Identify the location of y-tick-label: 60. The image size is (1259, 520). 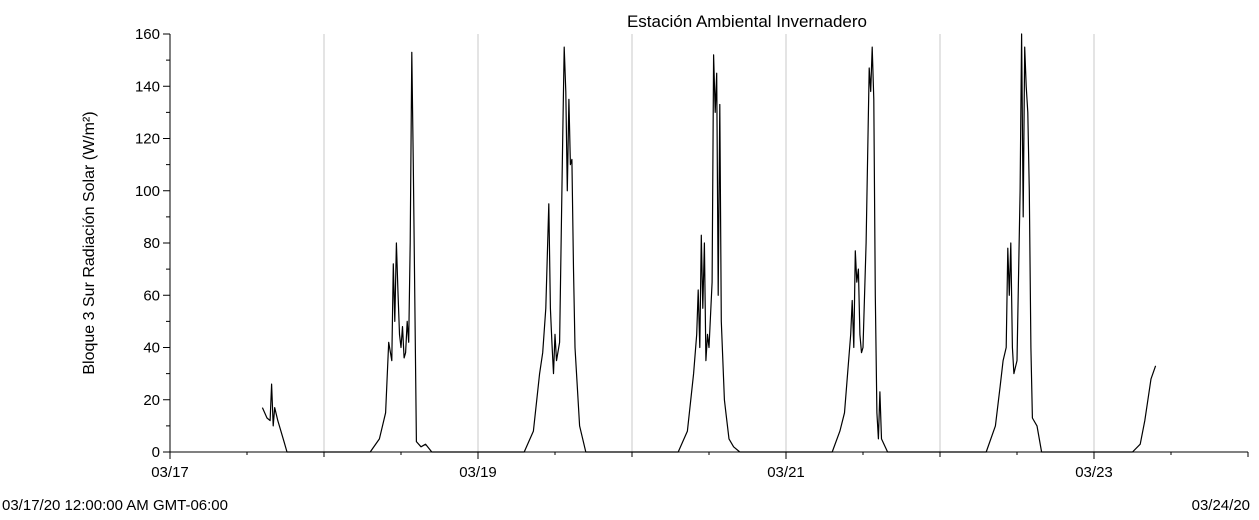
(151, 295).